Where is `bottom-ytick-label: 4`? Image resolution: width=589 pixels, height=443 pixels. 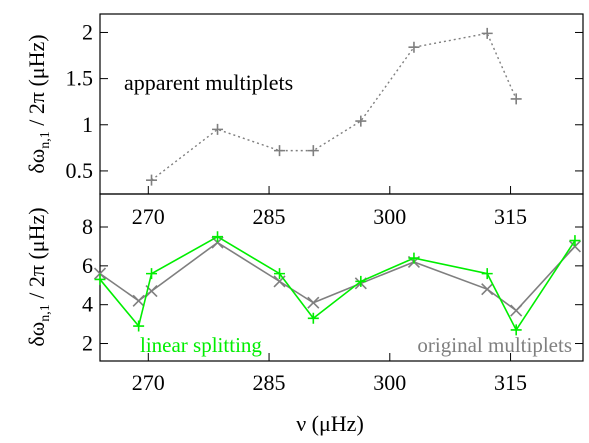 bottom-ytick-label: 4 is located at coordinates (87, 304).